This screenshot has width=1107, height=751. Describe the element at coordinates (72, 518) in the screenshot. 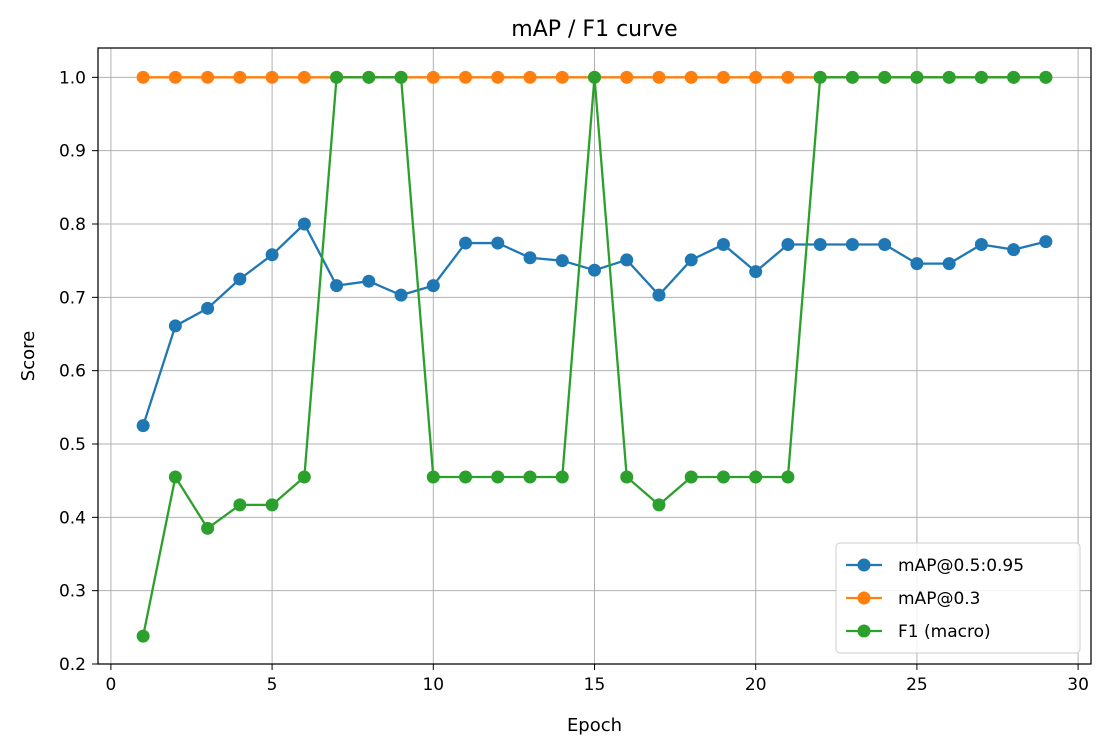

I see `y-tick-label: 0.4` at that location.